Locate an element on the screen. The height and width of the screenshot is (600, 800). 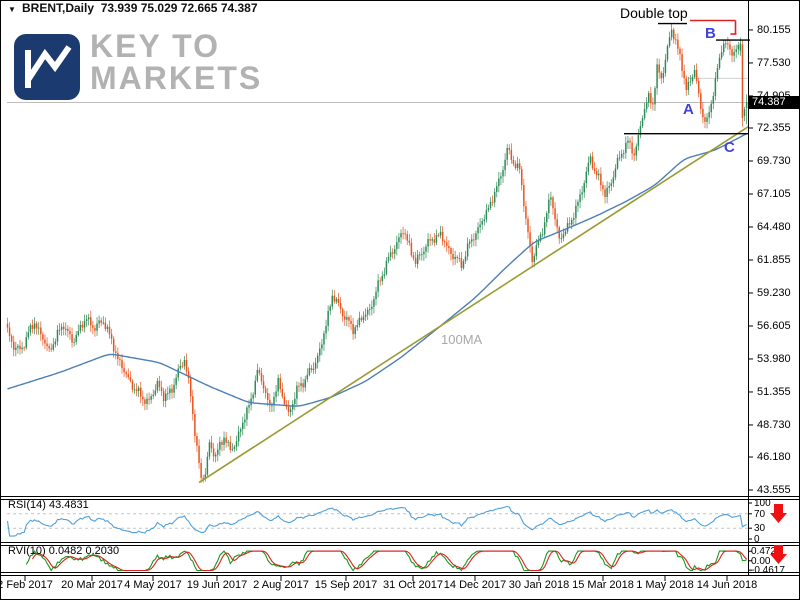
rvi-indicator-label: RVI(10) 0.0482 0.2030 is located at coordinates (64, 551).